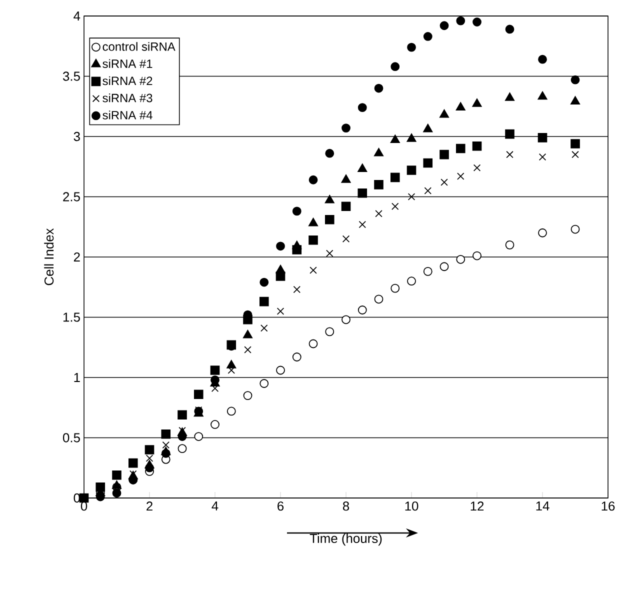 The height and width of the screenshot is (590, 633). Describe the element at coordinates (71, 197) in the screenshot. I see `y-tick-label: 2.5` at that location.